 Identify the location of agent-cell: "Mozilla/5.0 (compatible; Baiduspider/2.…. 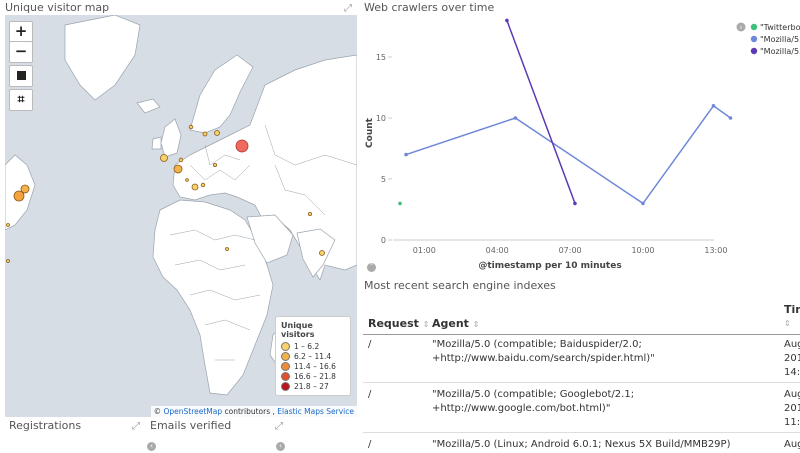
(537, 344).